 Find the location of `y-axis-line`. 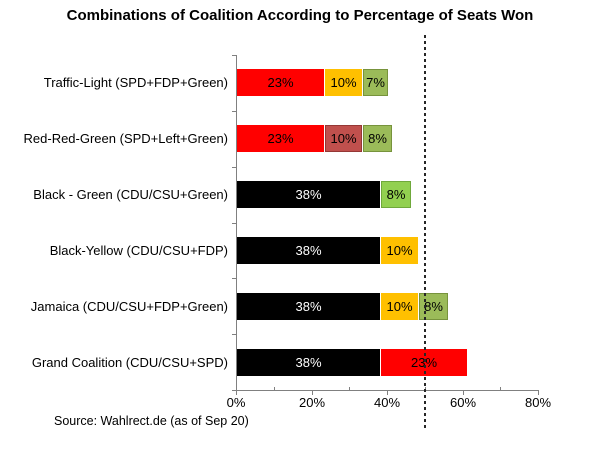

y-axis-line is located at coordinates (236, 223).